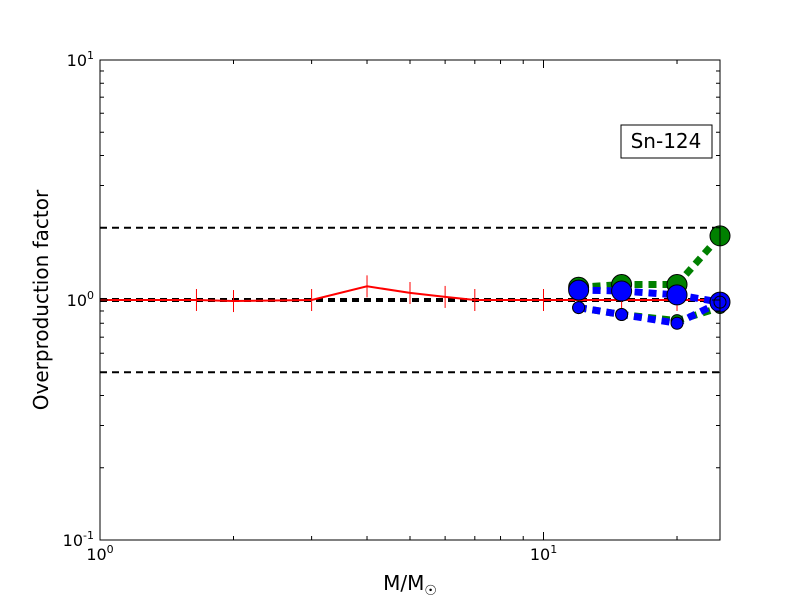  What do you see at coordinates (78, 539) in the screenshot?
I see `y-tick-label: 10⁻¹` at bounding box center [78, 539].